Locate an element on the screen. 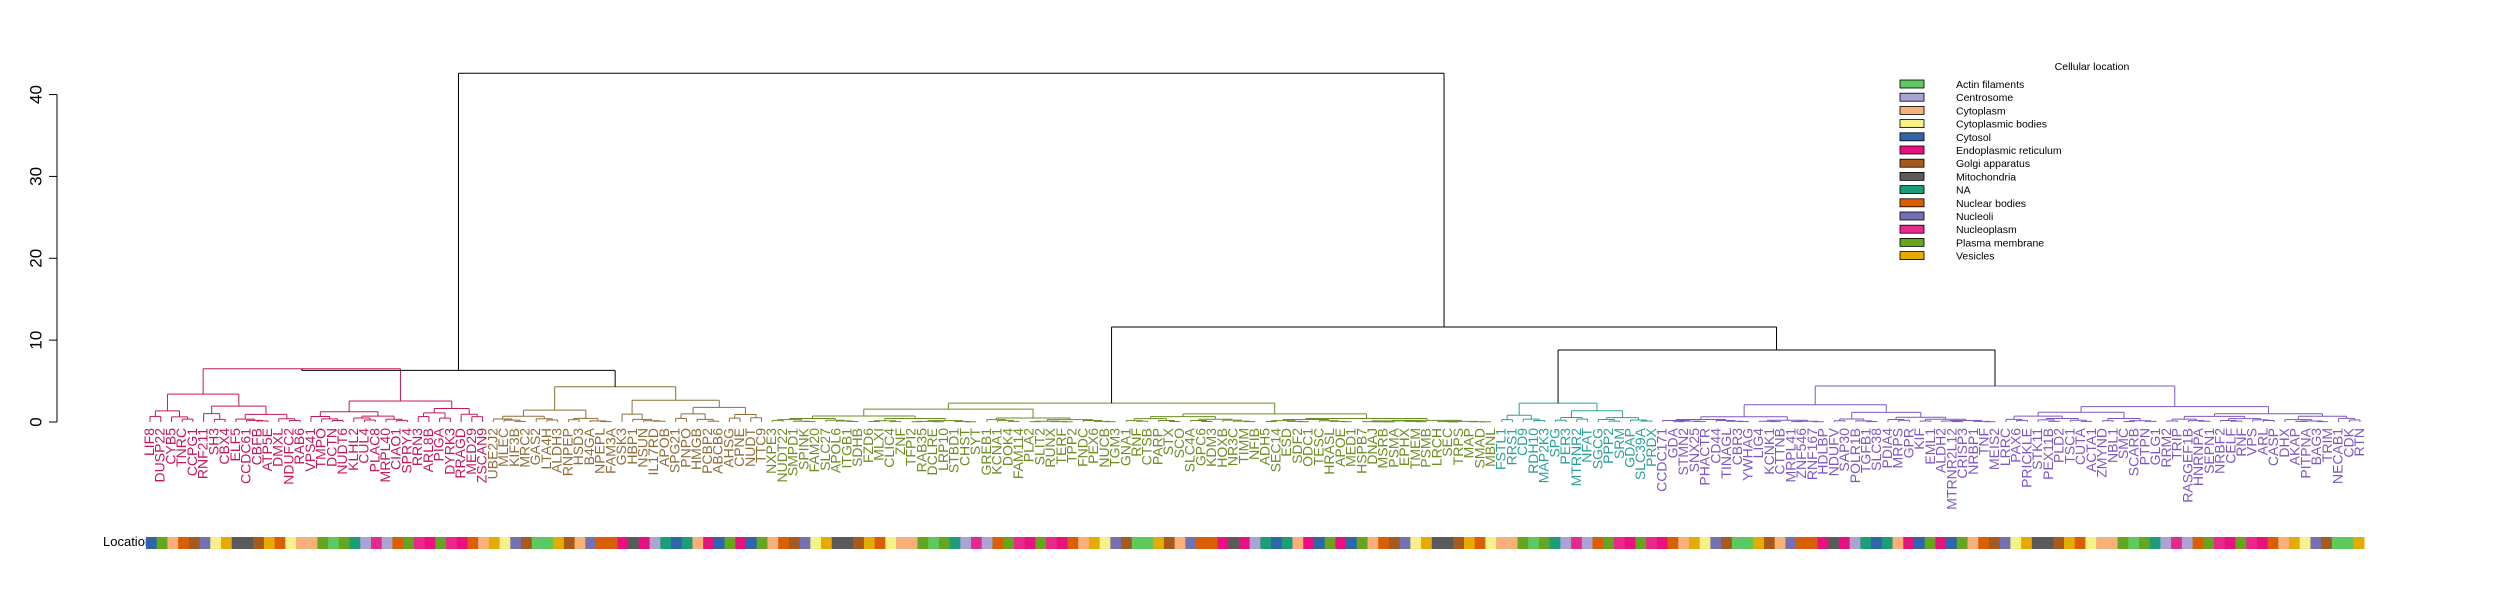  leaf-label: TIMM is located at coordinates (1243, 446).